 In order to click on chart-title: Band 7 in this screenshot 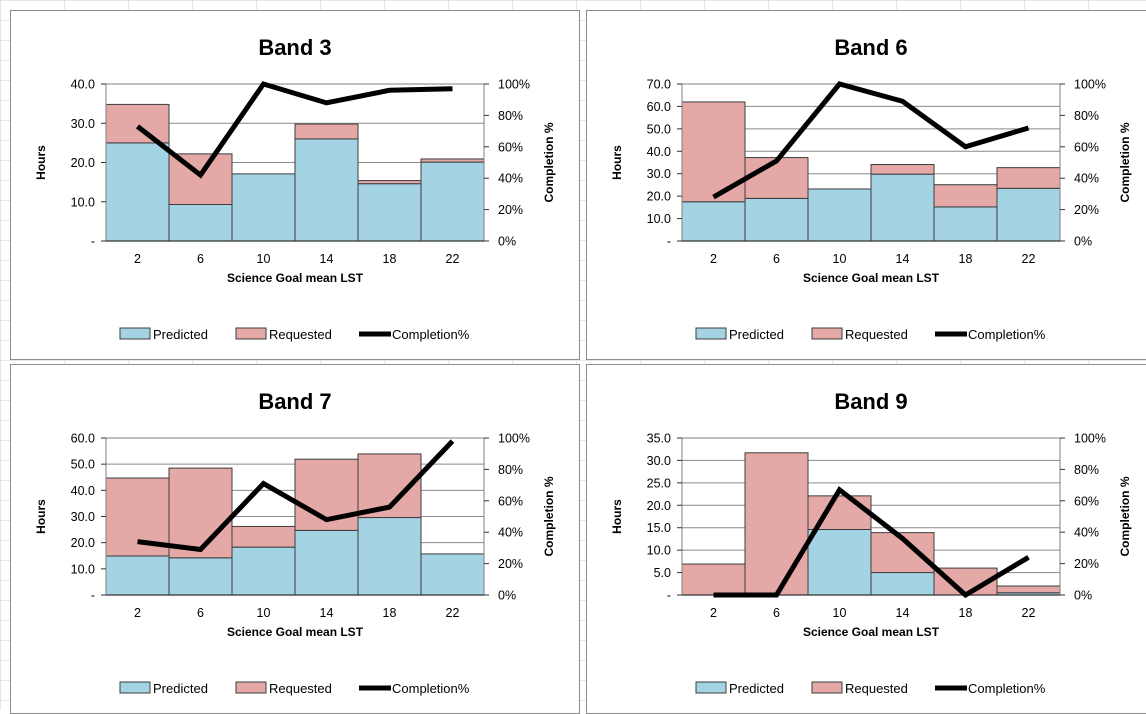, I will do `click(294, 401)`.